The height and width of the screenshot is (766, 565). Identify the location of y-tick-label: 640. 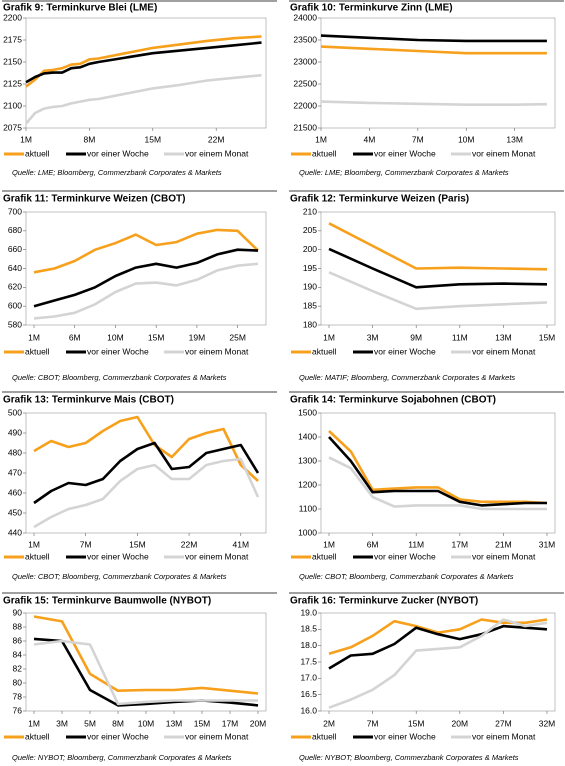
(15, 268).